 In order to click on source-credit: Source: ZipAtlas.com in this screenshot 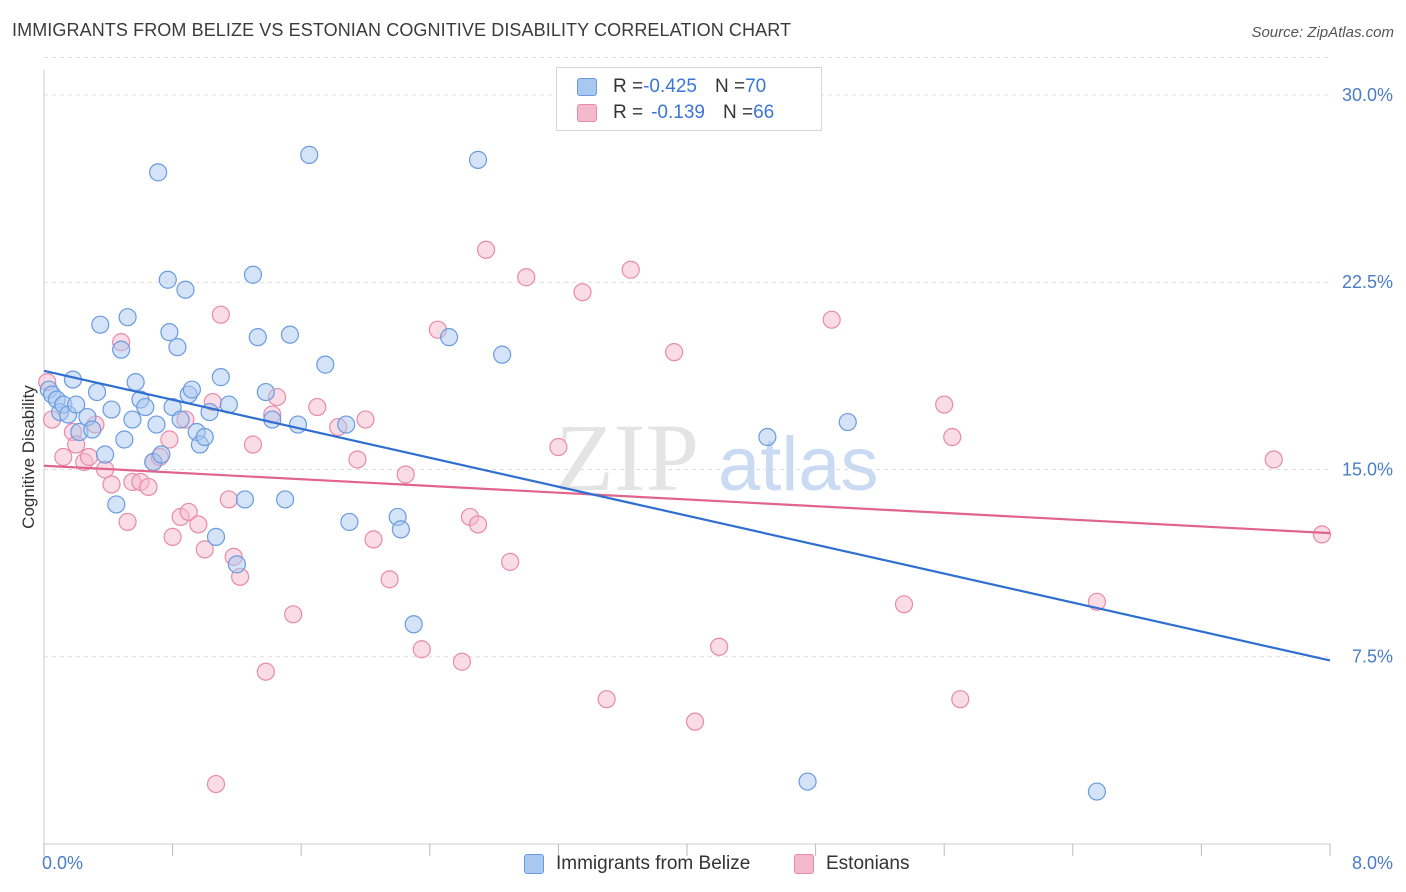, I will do `click(1322, 32)`.